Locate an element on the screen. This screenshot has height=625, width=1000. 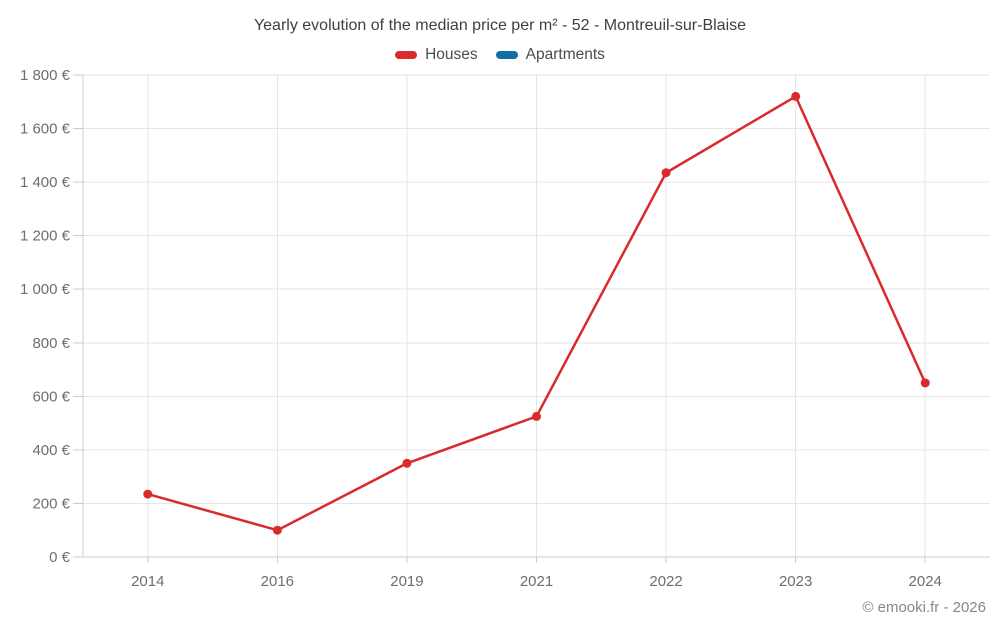
x-tick-label: 2019 is located at coordinates (406, 581).